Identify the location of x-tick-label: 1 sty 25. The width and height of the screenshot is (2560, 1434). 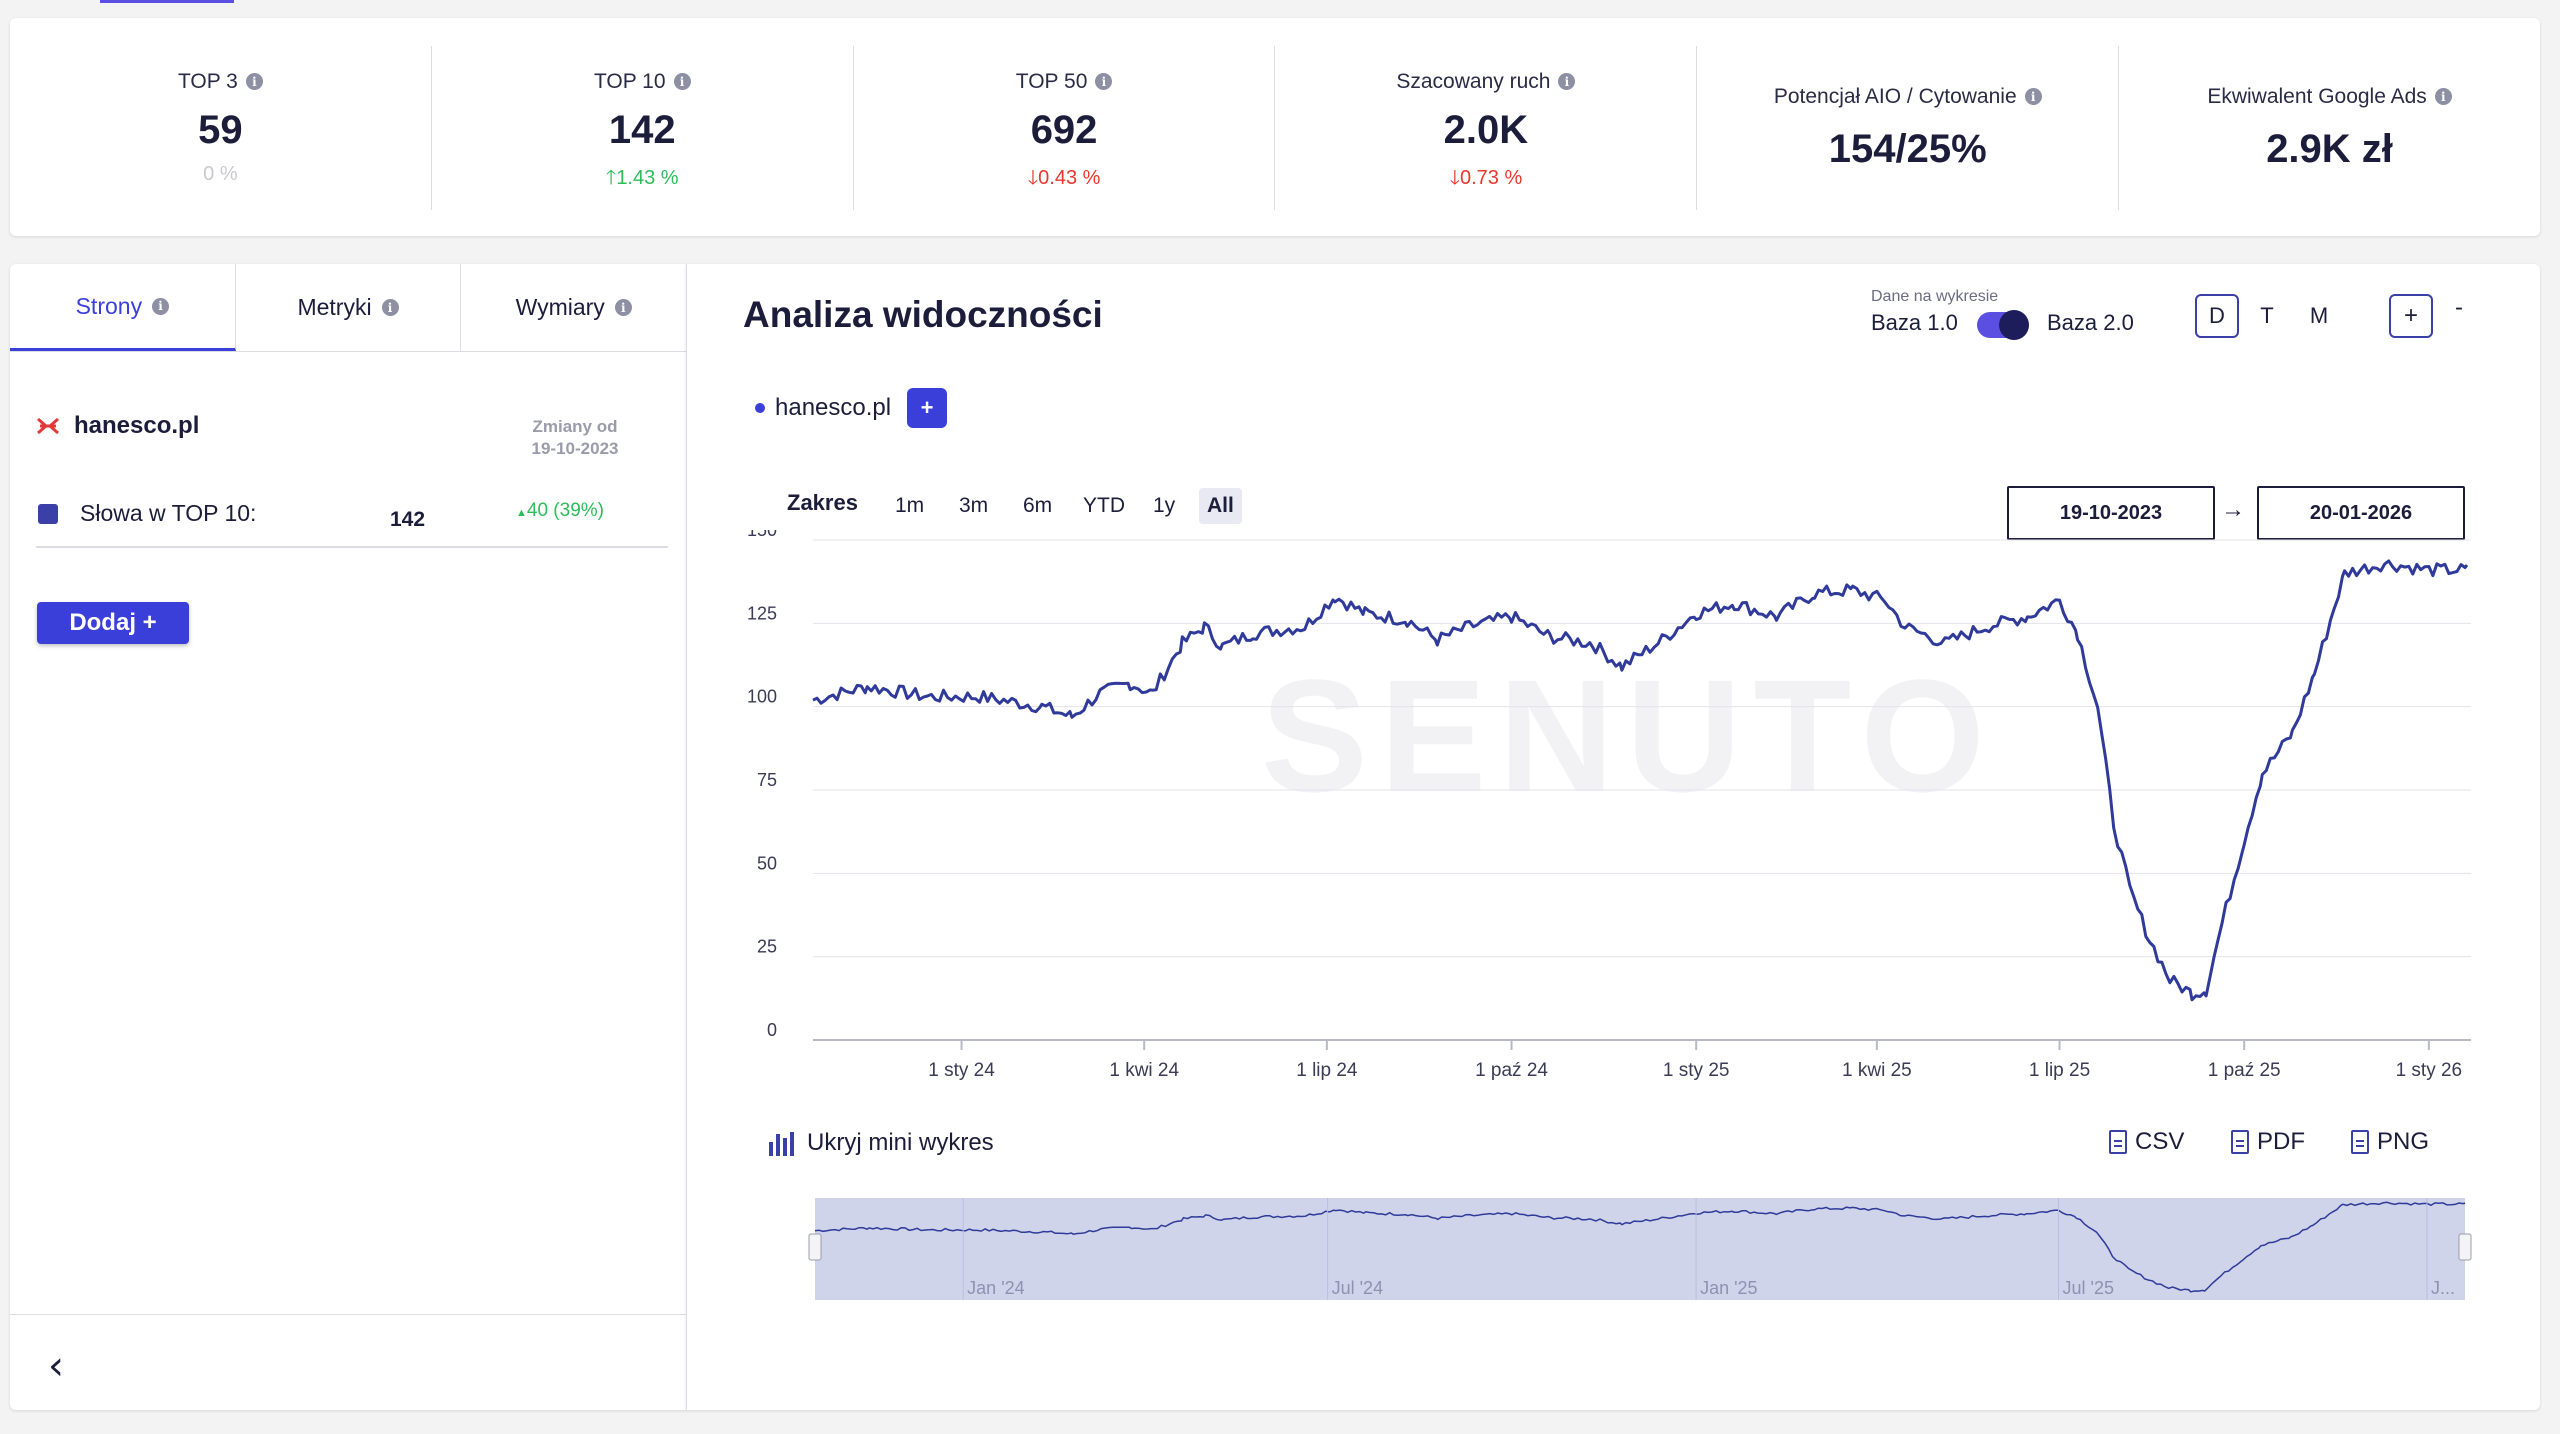
(1696, 1070).